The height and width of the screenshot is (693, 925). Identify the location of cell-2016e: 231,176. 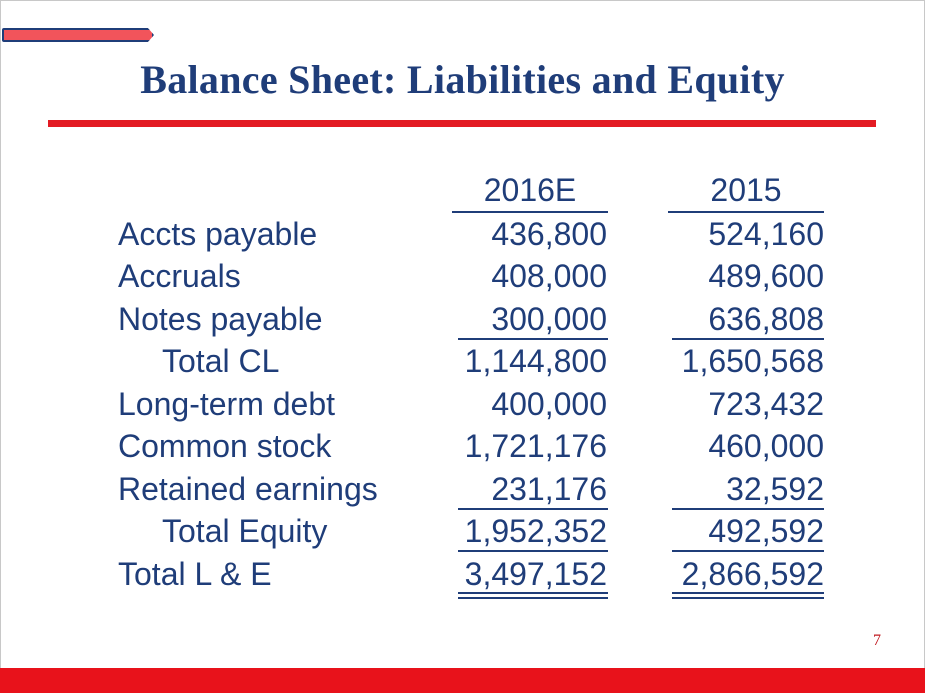
(549, 489).